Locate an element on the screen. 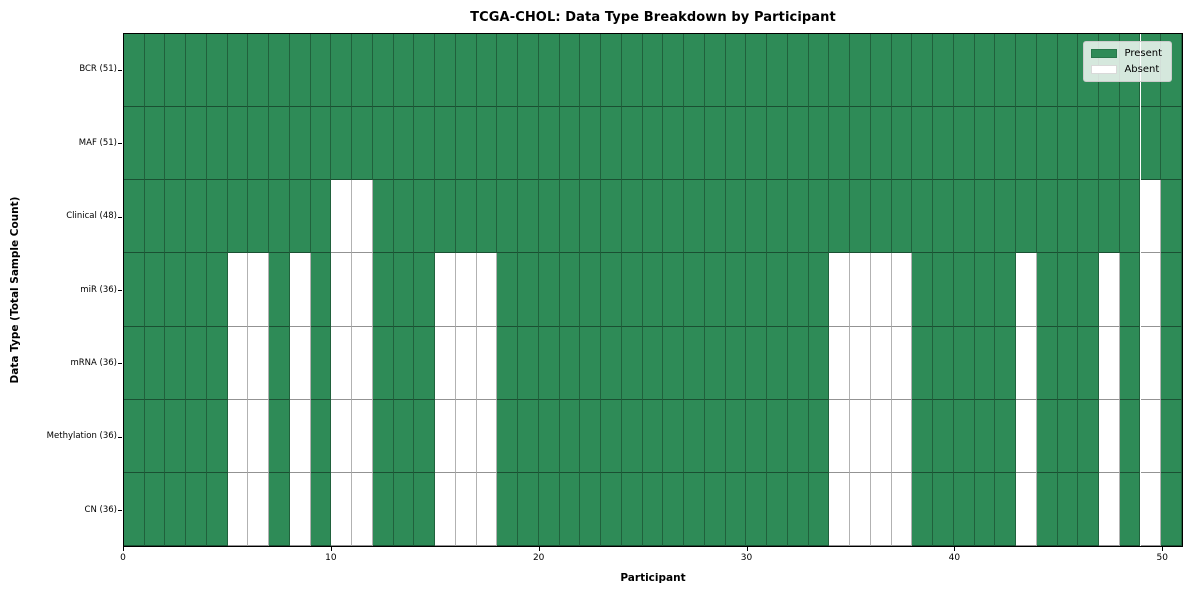  legend-label-present: Present is located at coordinates (1143, 53).